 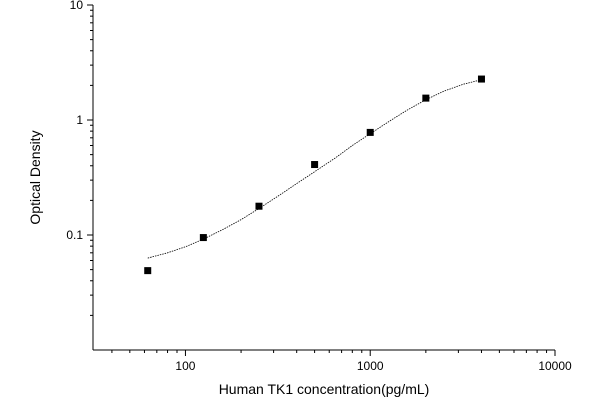 I want to click on y-tick-label: 10, so click(x=77, y=6).